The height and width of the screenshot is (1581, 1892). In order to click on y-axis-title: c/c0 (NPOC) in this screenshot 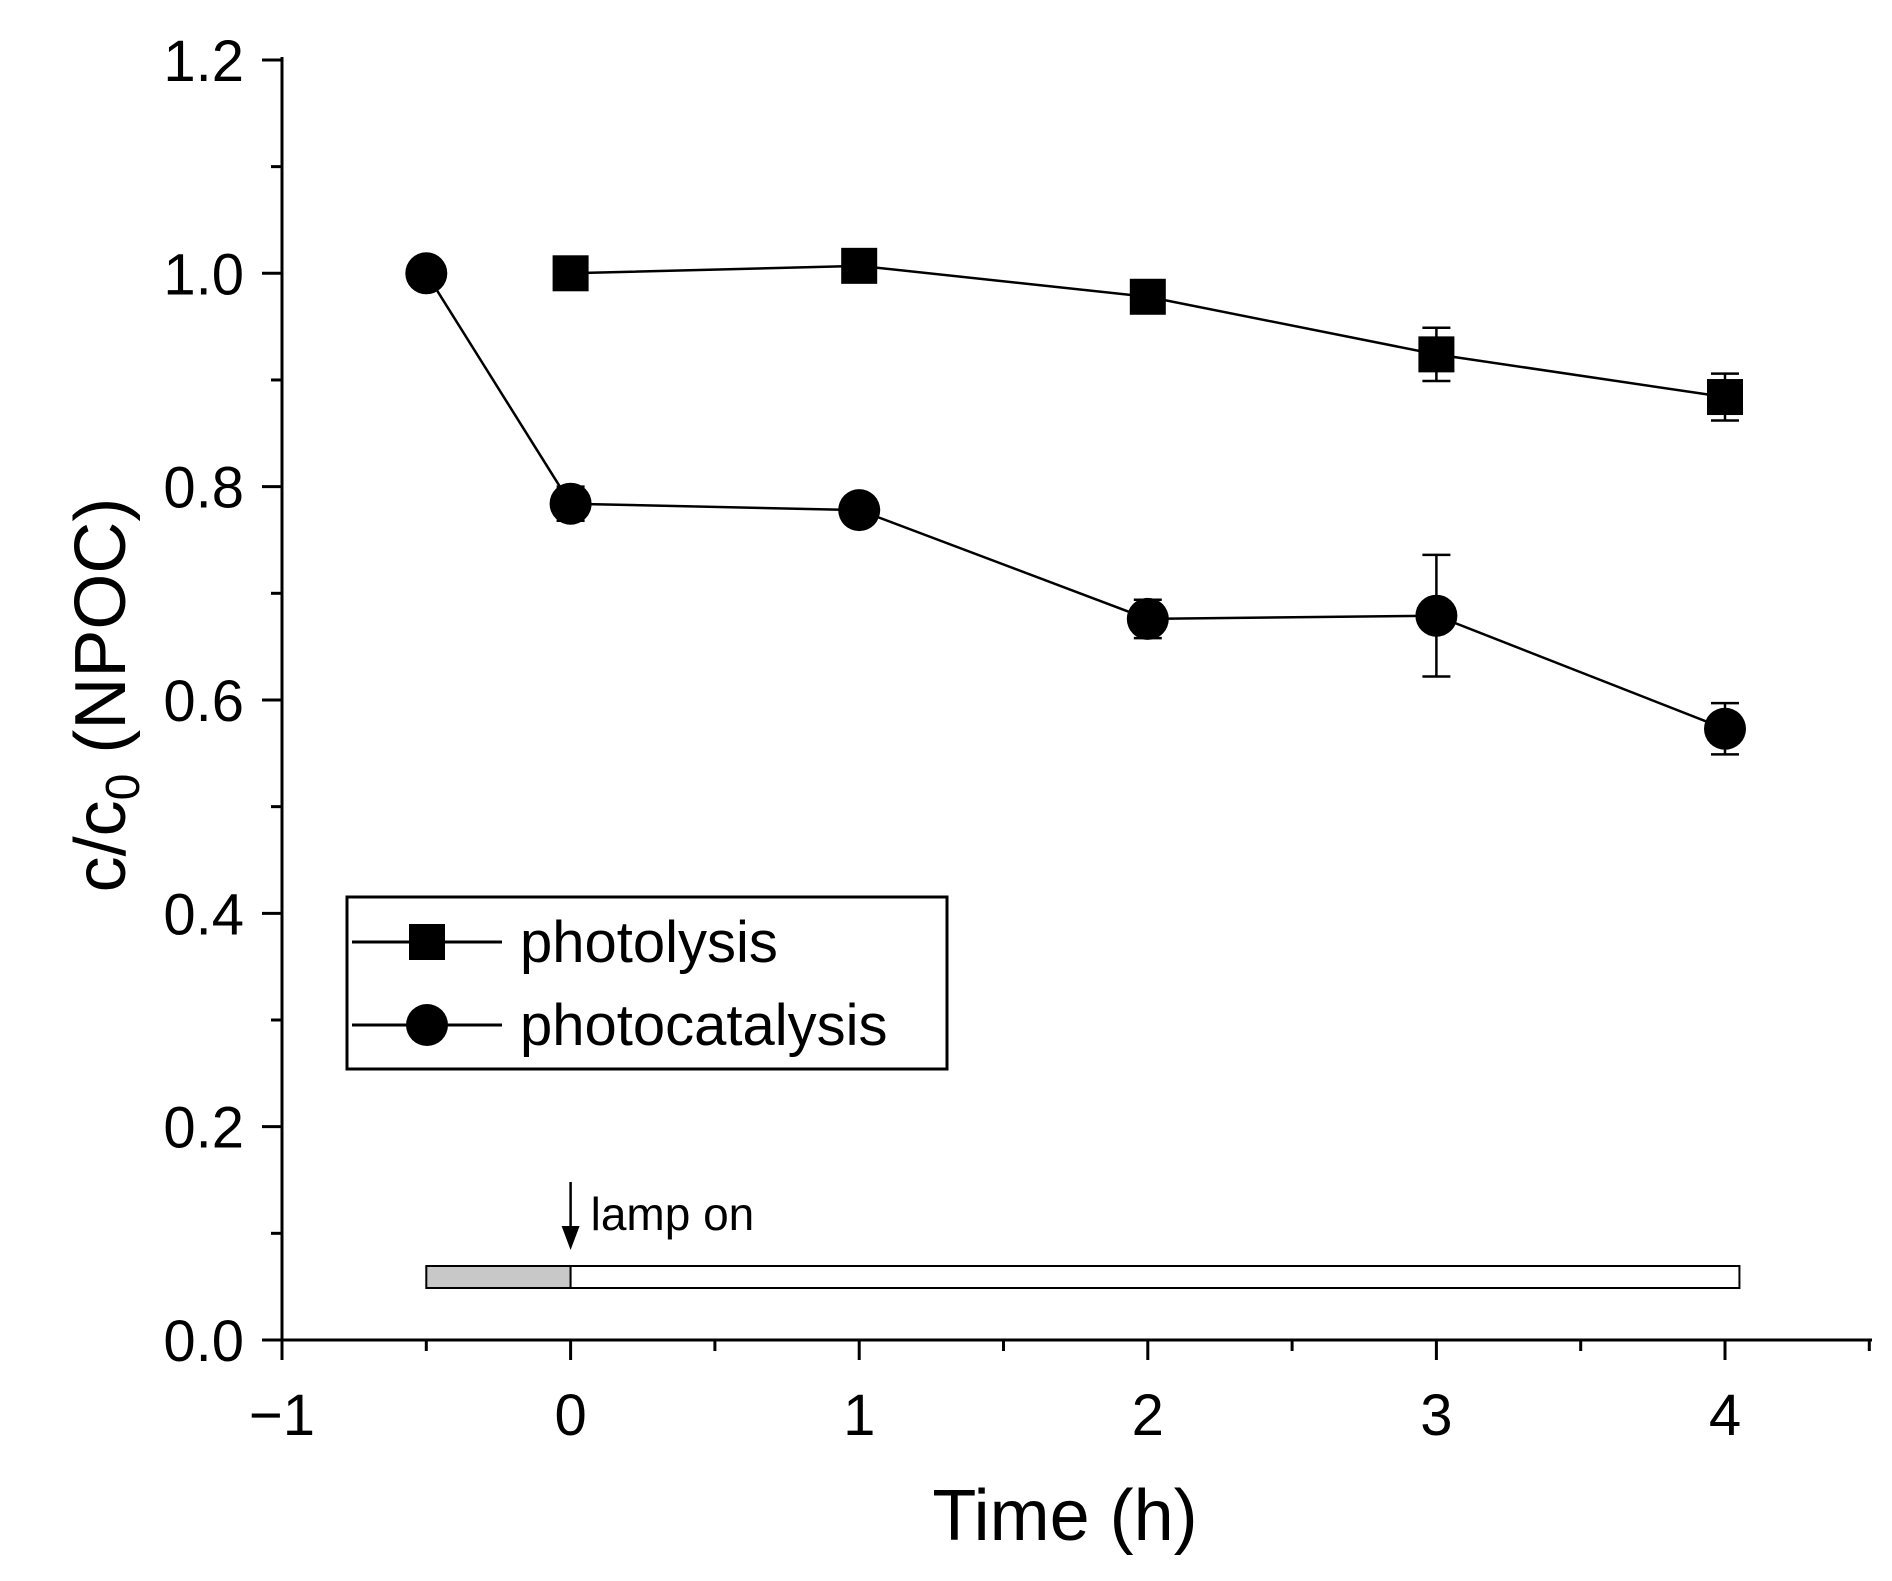, I will do `click(105, 695)`.